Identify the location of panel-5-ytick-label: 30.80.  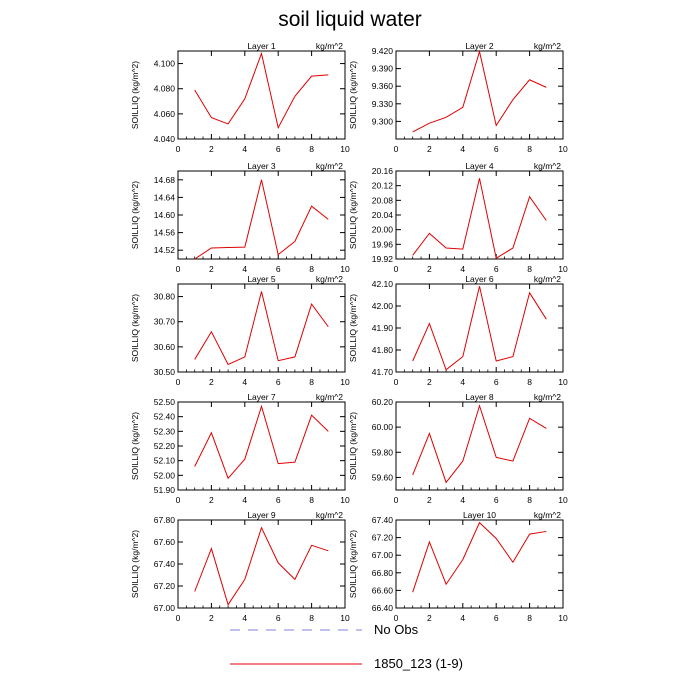
(165, 297).